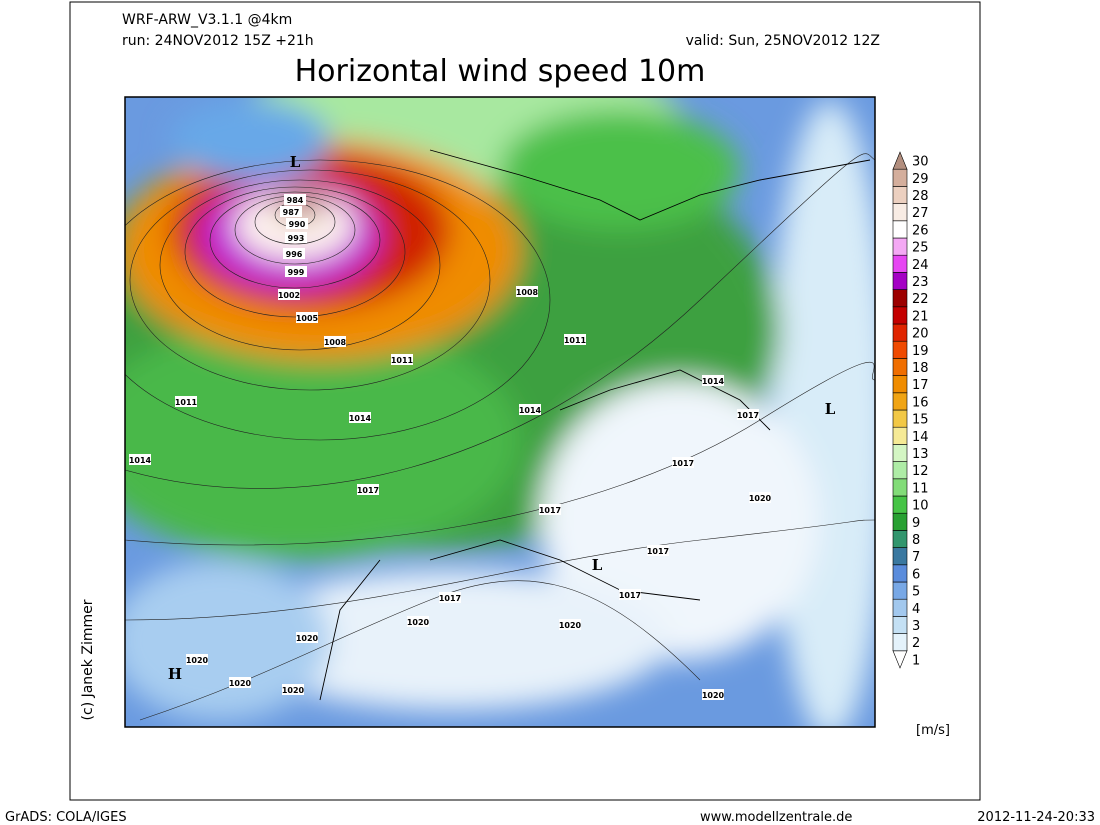 This screenshot has width=1100, height=825. I want to click on isobar-label: 996, so click(294, 254).